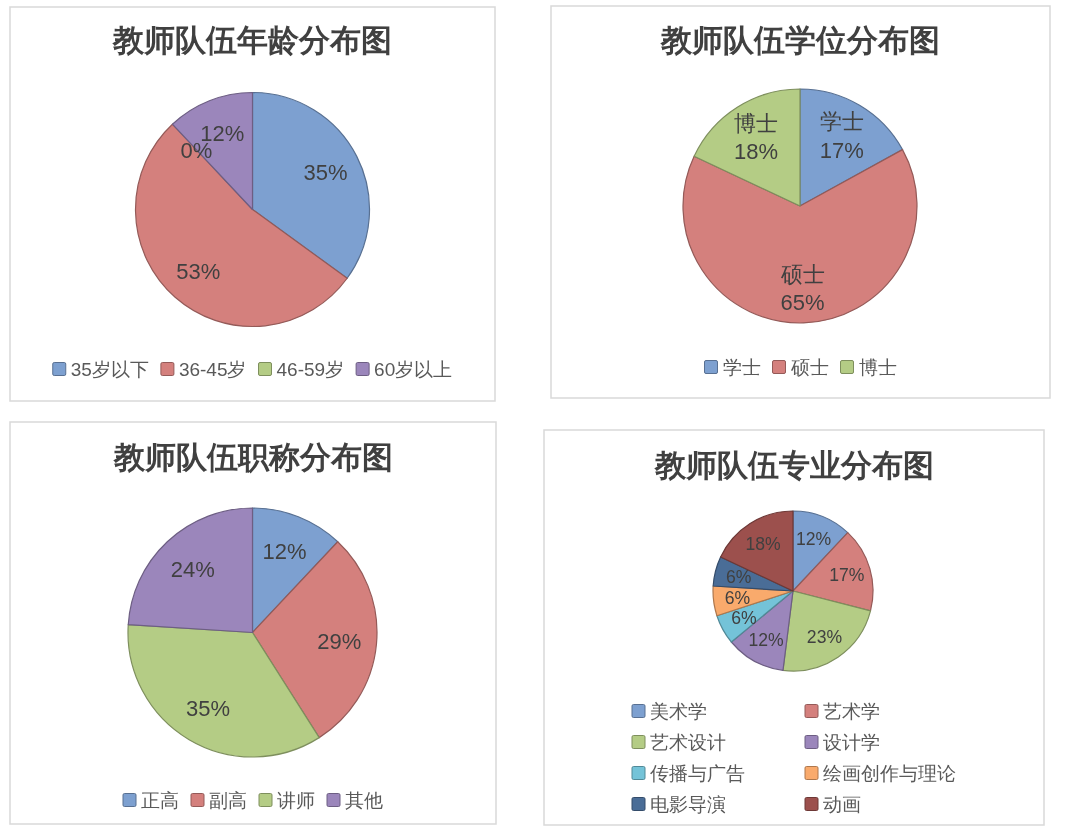 The image size is (1065, 830). I want to click on legend-label: 传播与广告, so click(697, 773).